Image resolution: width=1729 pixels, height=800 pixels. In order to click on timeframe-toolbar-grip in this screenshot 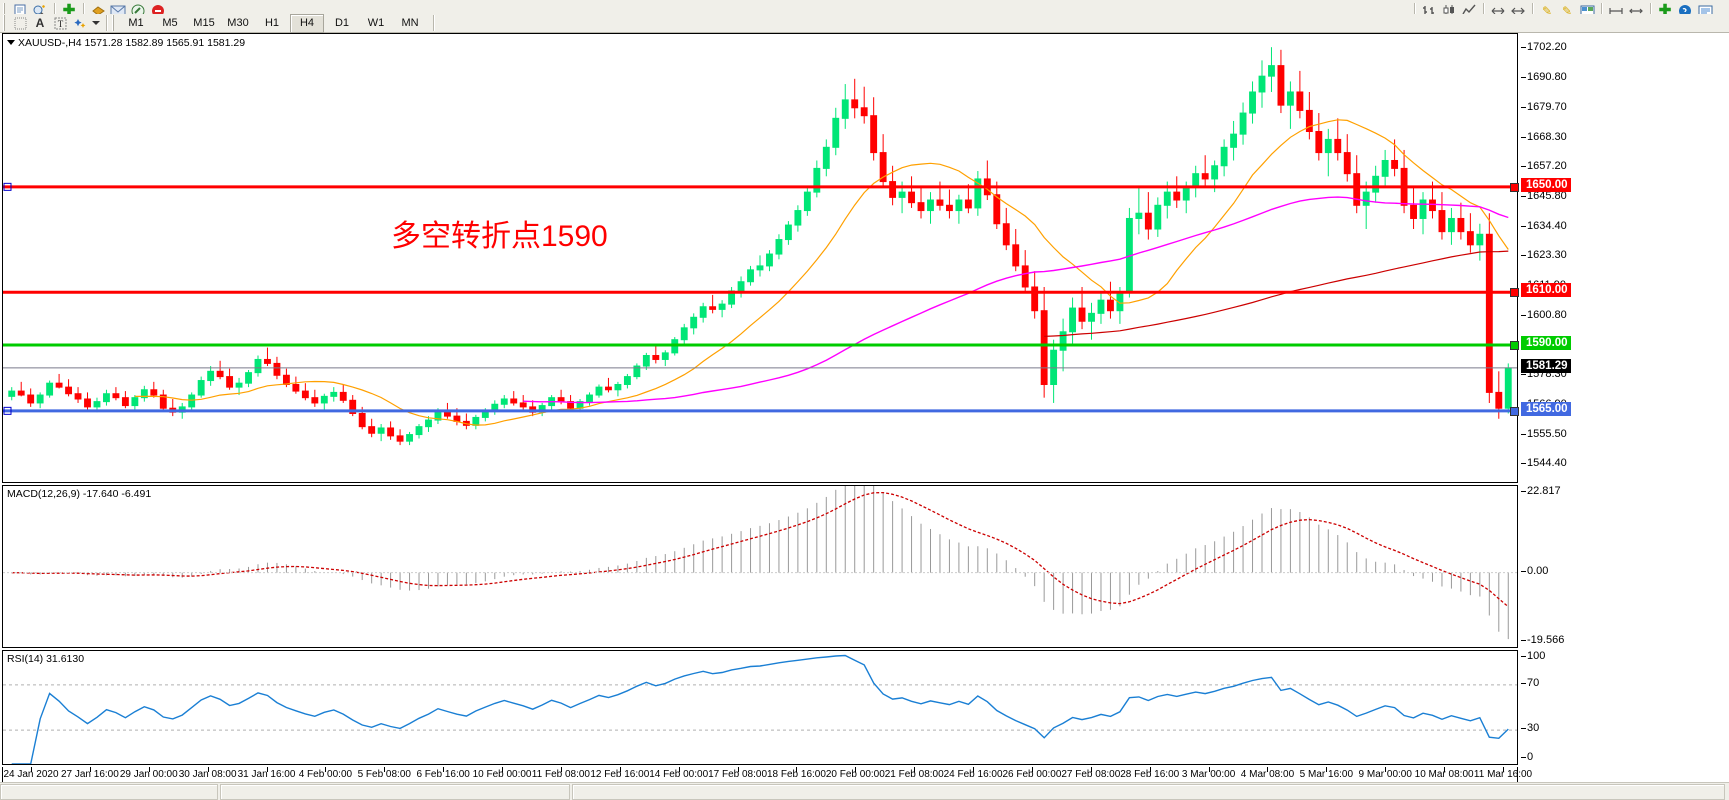, I will do `click(114, 23)`.